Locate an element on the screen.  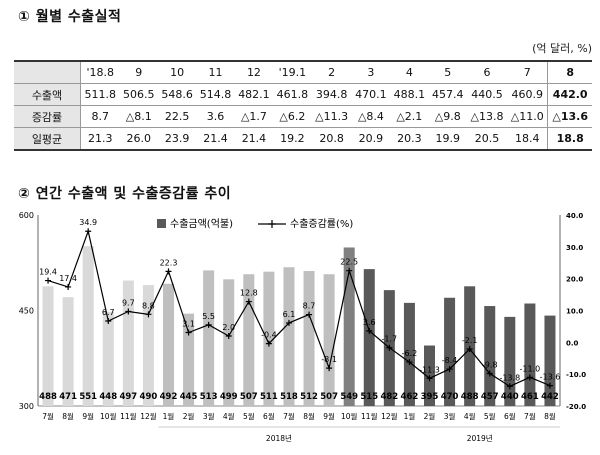
bar-value-label: 445 is located at coordinates (189, 397).